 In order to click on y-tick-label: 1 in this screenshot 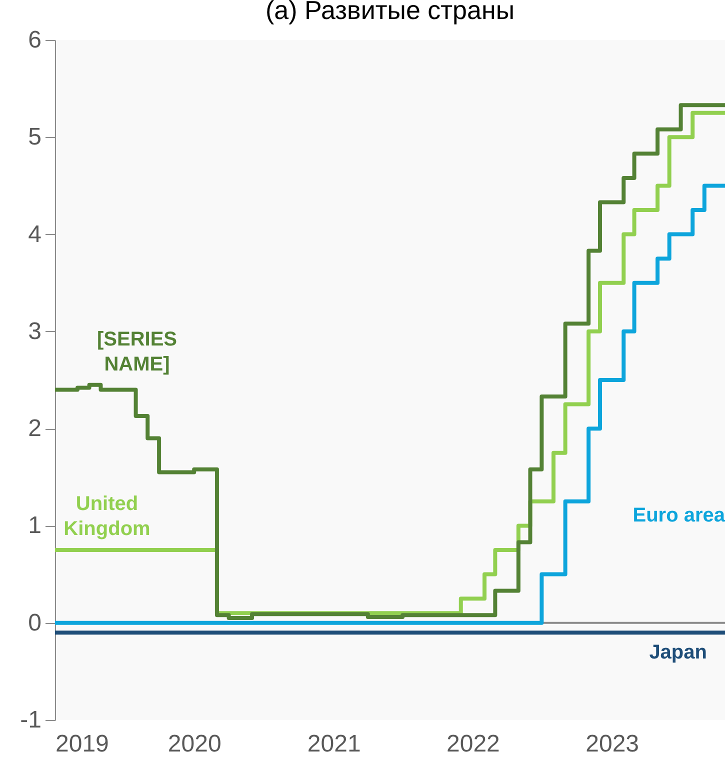, I will do `click(35, 526)`.